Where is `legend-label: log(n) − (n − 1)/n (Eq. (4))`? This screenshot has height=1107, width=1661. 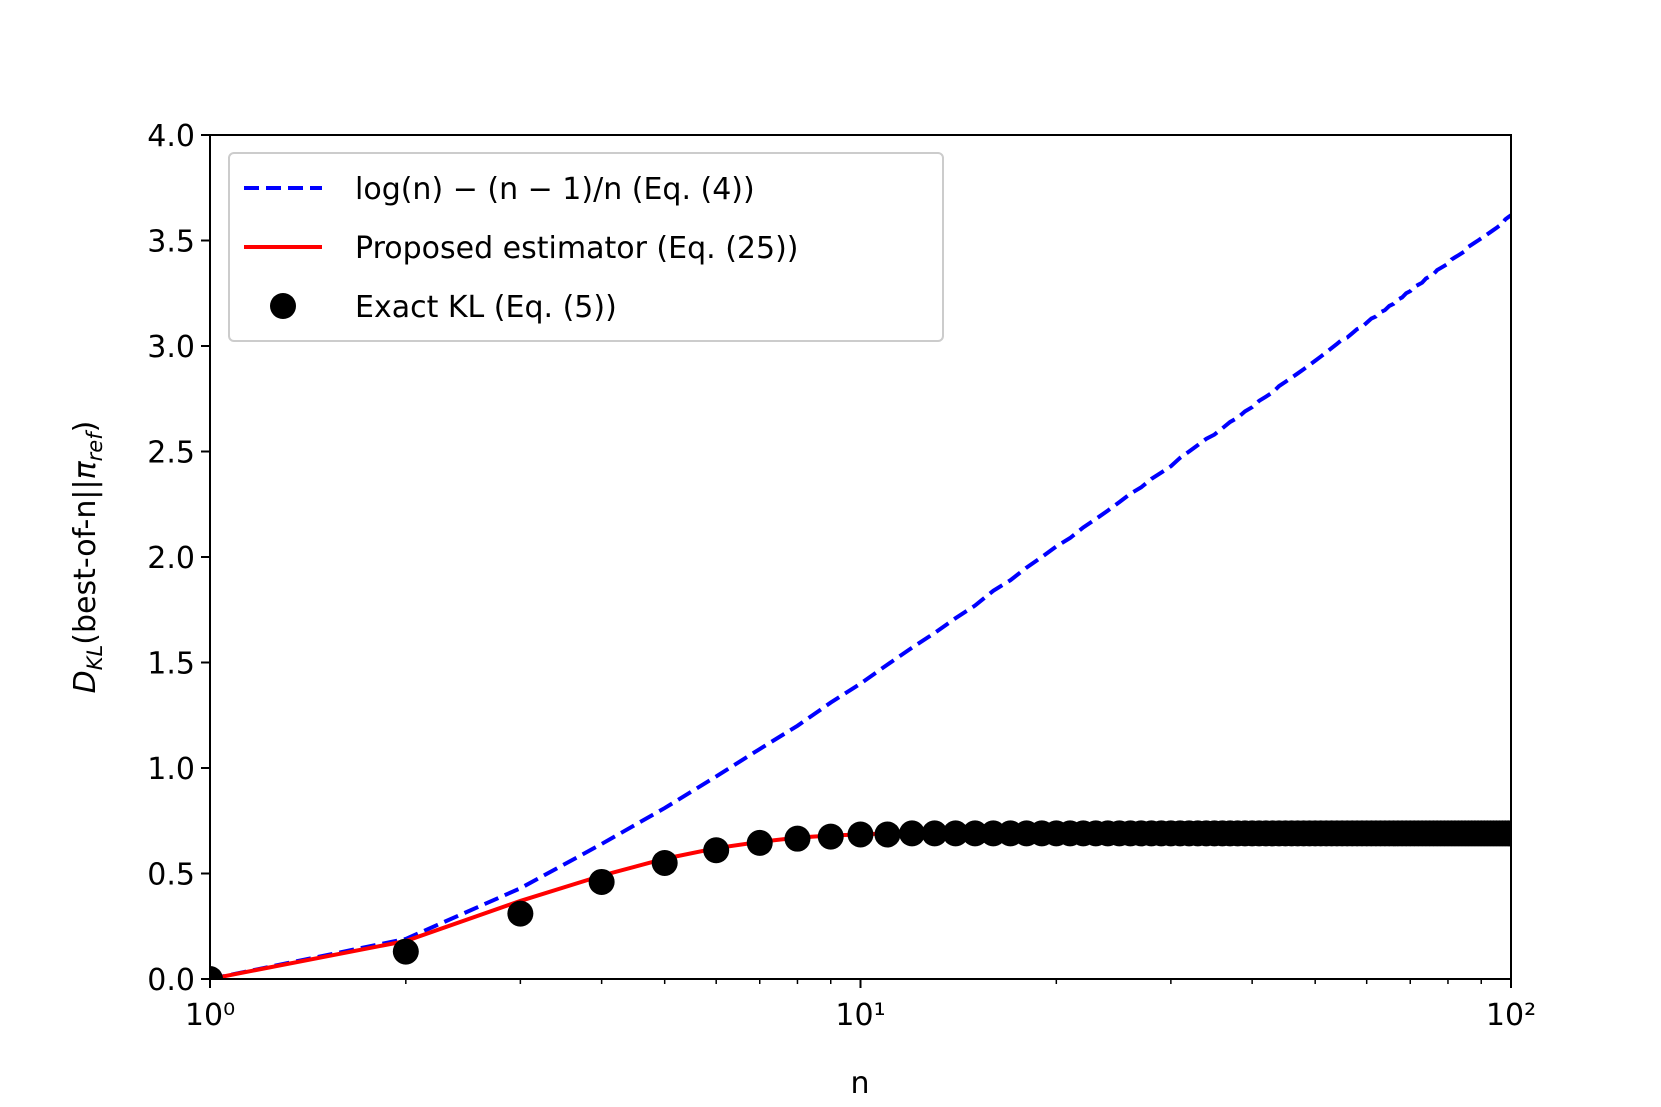 legend-label: log(n) − (n − 1)/n (Eq. (4)) is located at coordinates (555, 189).